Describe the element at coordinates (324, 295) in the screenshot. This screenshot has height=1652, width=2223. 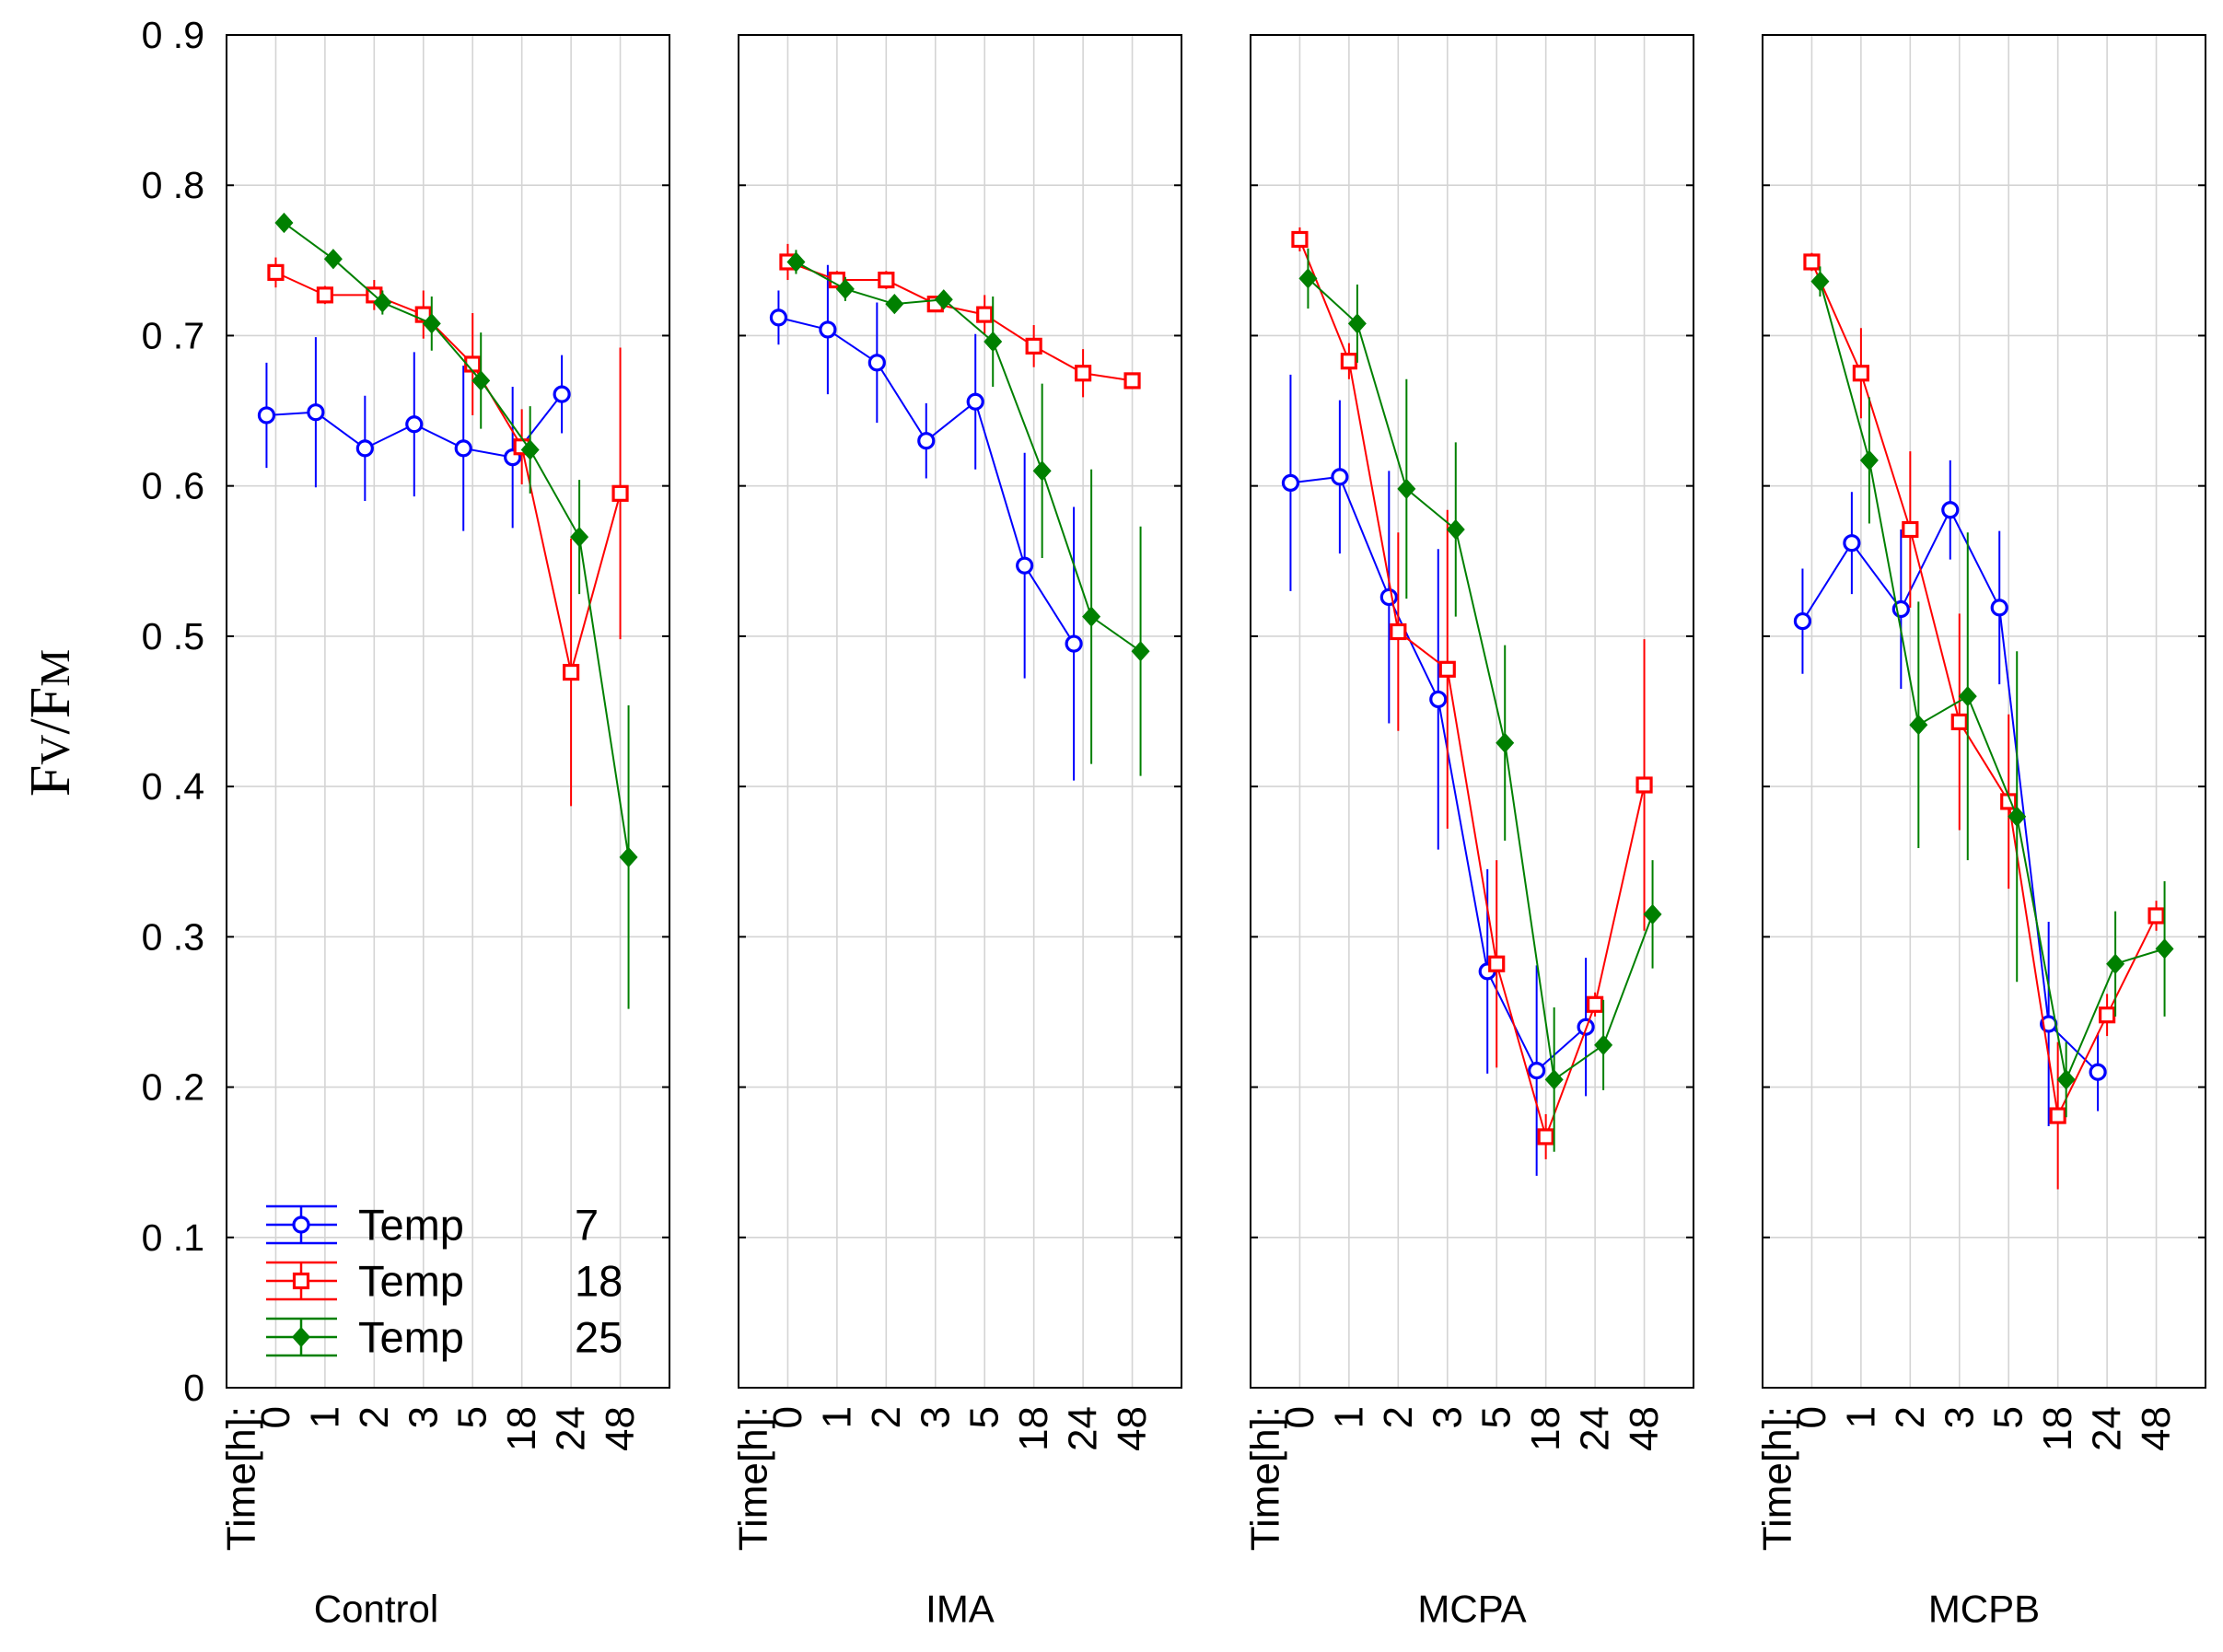
I see `point-control-temp18-t1` at that location.